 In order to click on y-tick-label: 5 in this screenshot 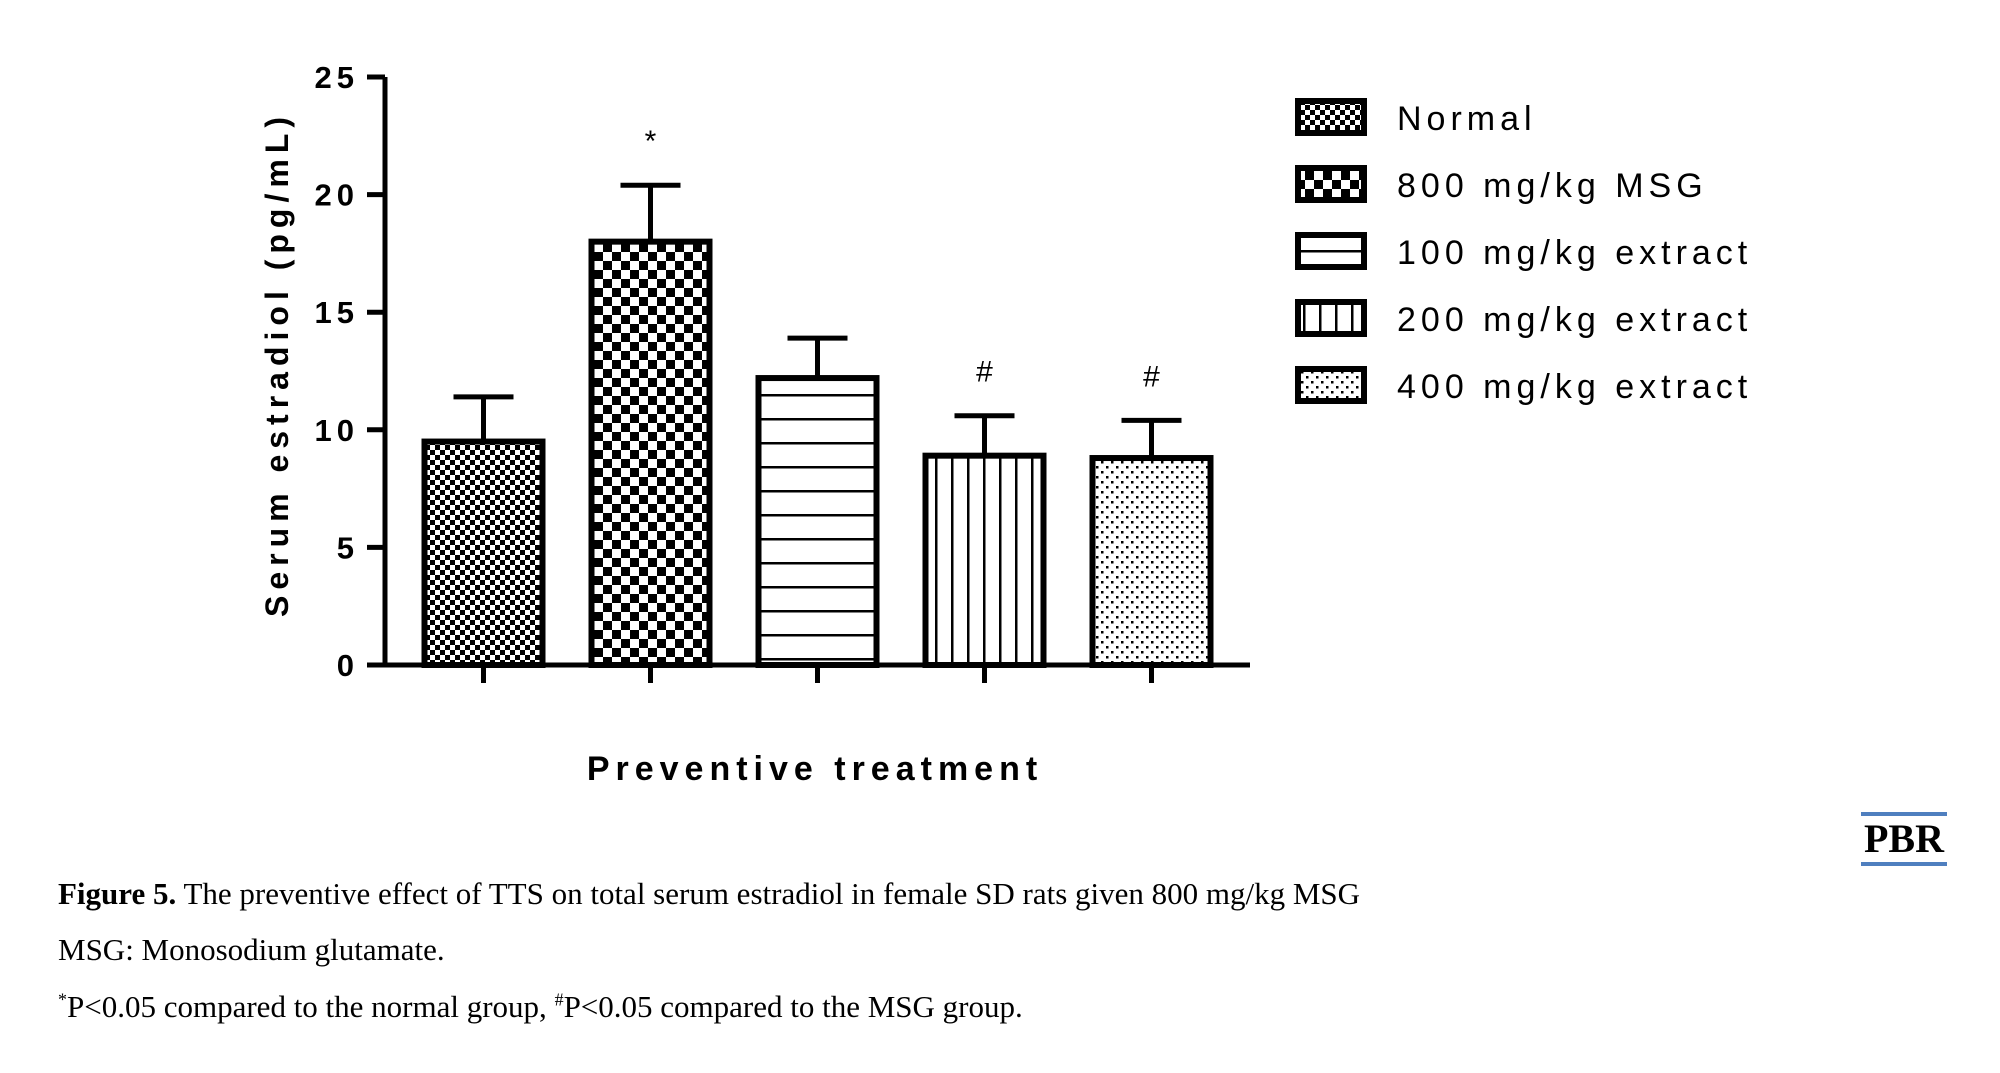, I will do `click(348, 547)`.